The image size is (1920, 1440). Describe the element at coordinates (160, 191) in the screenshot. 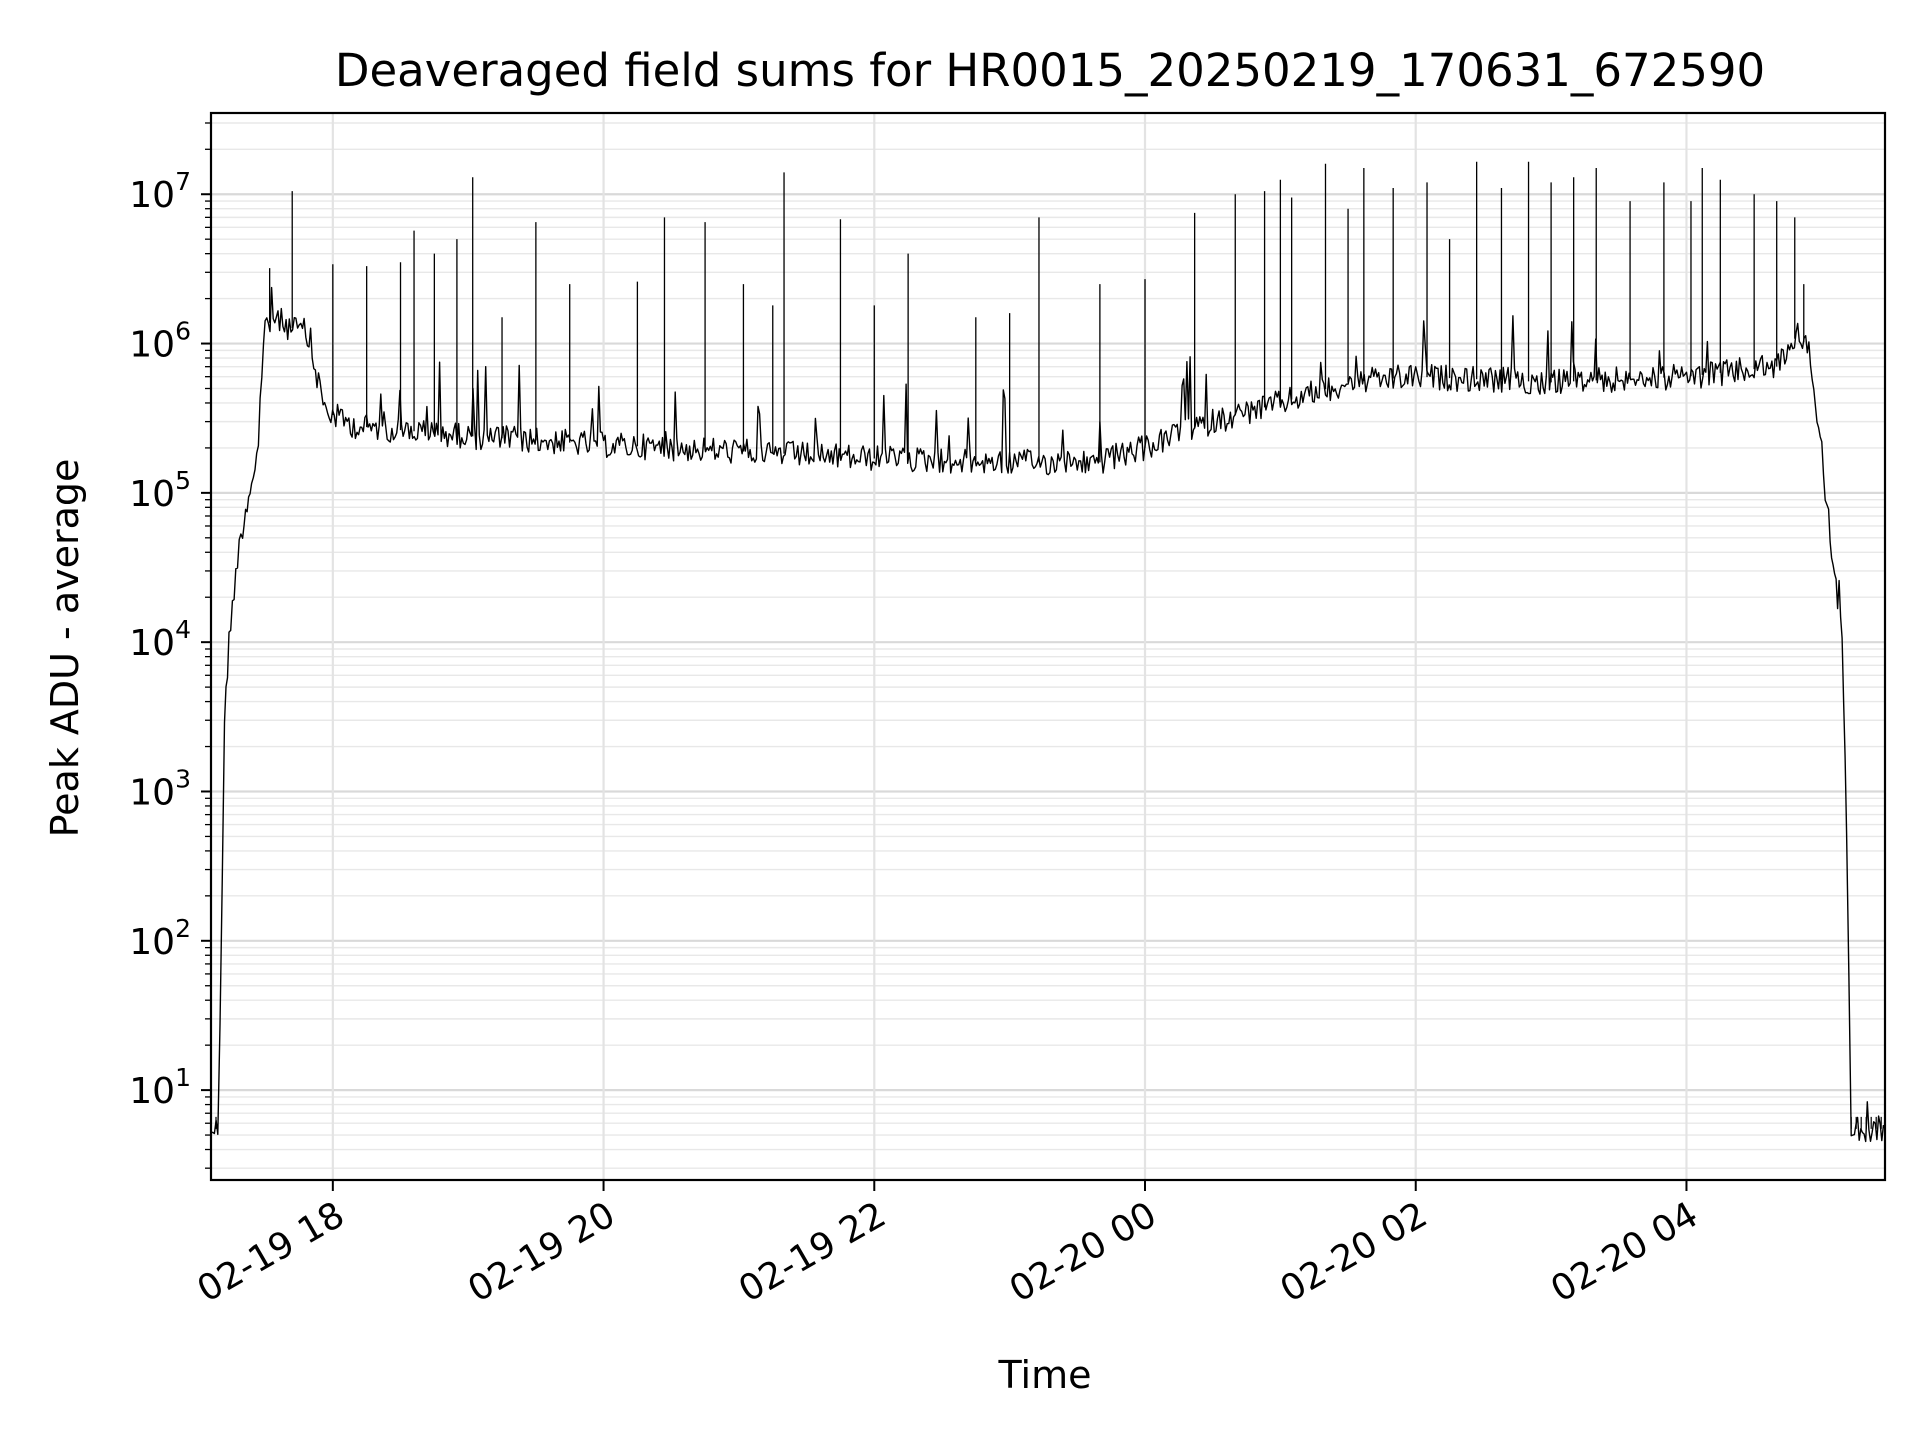

I see `y-tick-label: 10⁷` at that location.